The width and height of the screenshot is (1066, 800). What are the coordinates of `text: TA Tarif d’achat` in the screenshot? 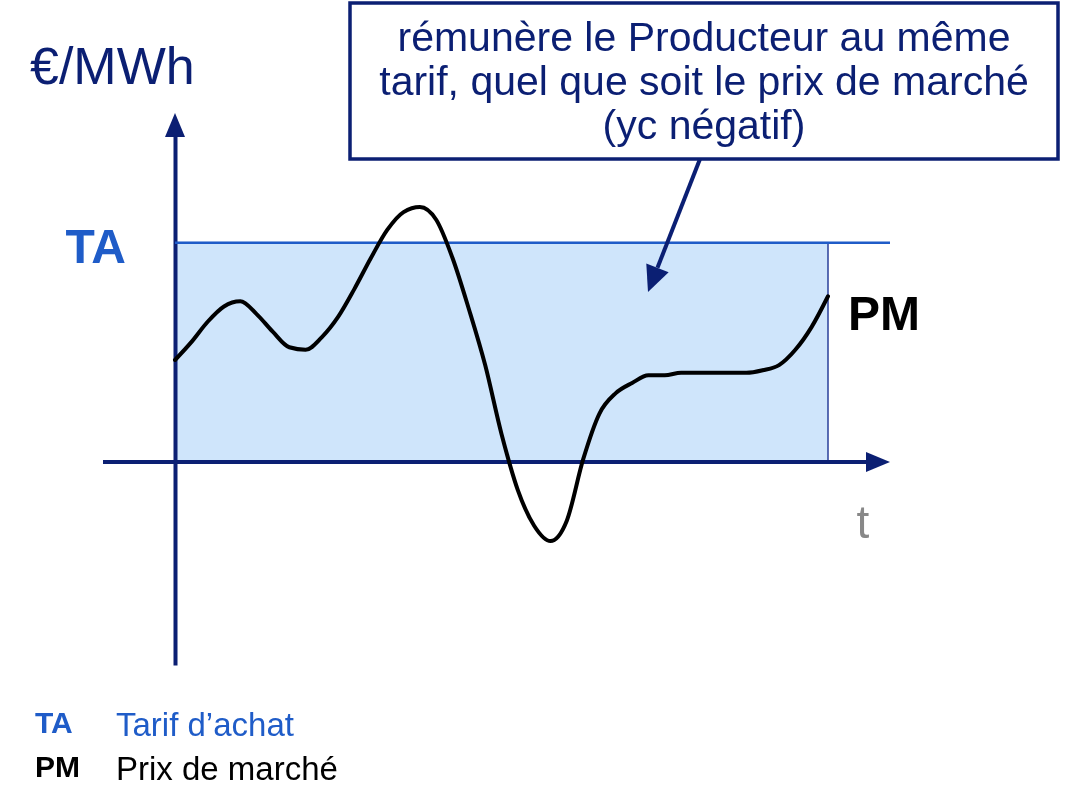 It's located at (164, 724).